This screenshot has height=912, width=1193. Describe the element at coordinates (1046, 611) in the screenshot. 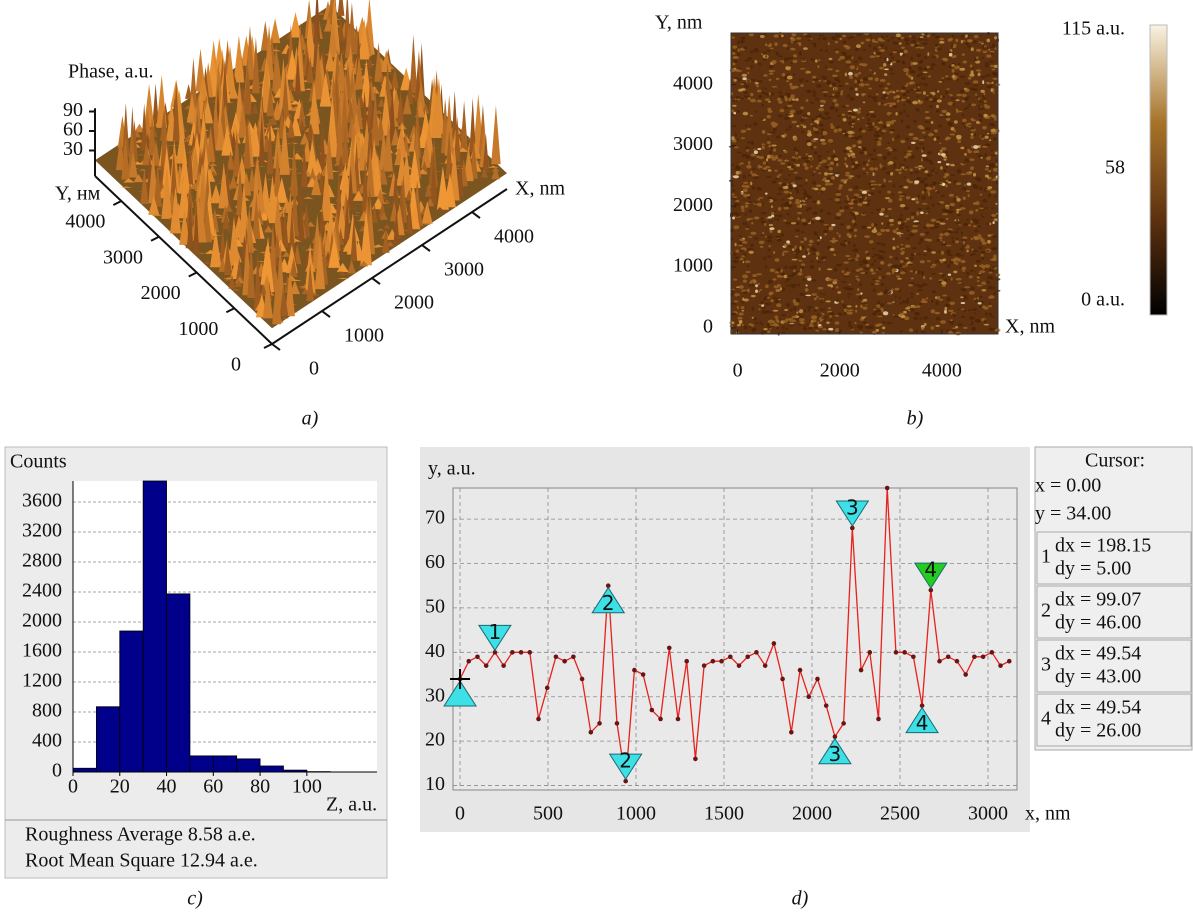

I see `row-label: 2` at that location.